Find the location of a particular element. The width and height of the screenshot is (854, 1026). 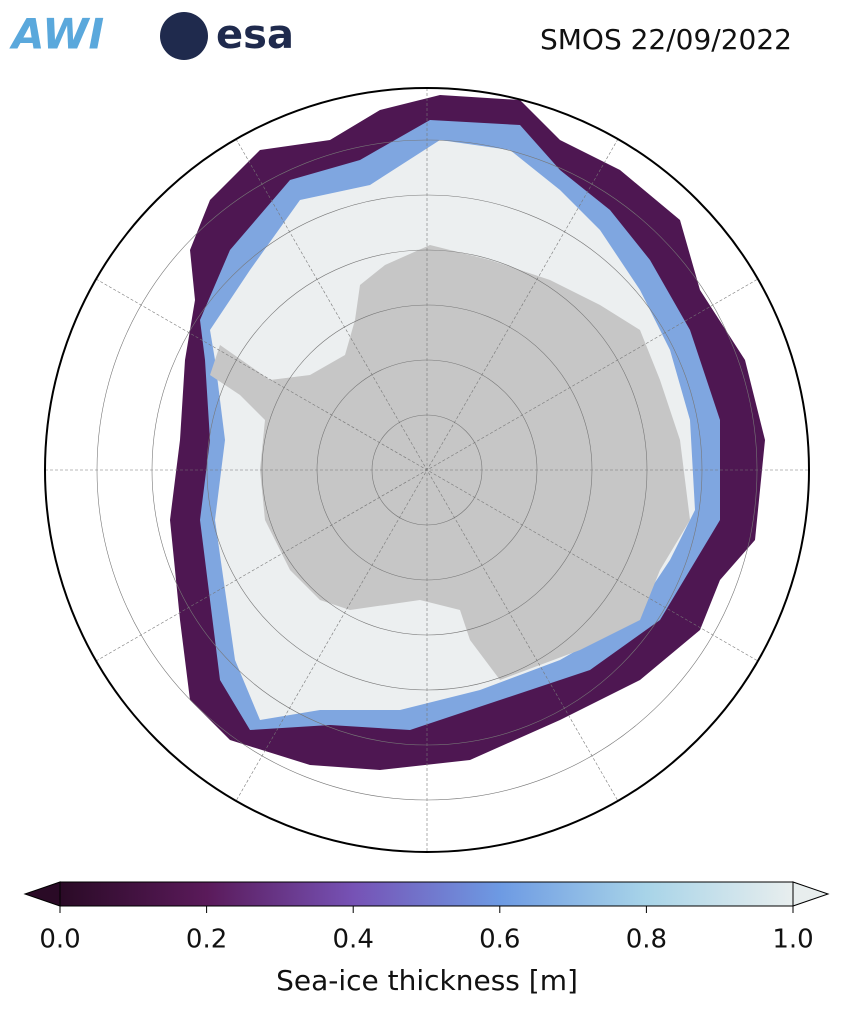

colorbar-tick-label: 1.0 is located at coordinates (792, 940).